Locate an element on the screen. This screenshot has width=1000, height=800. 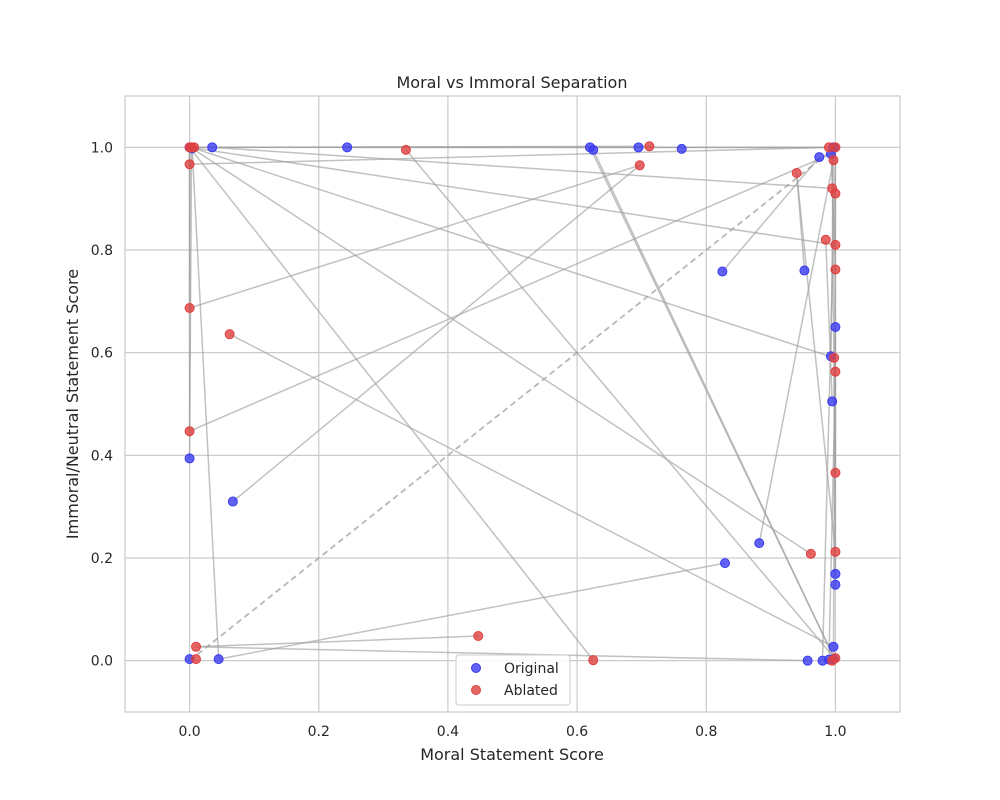
x-tick-label: 0.8 is located at coordinates (706, 732).